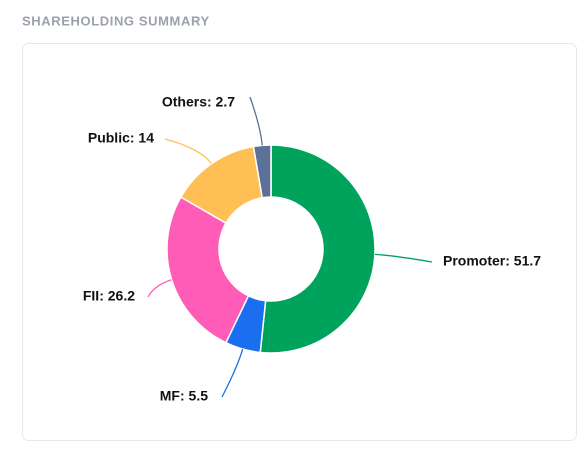  What do you see at coordinates (198, 102) in the screenshot?
I see `data-label: Others: 2.7` at bounding box center [198, 102].